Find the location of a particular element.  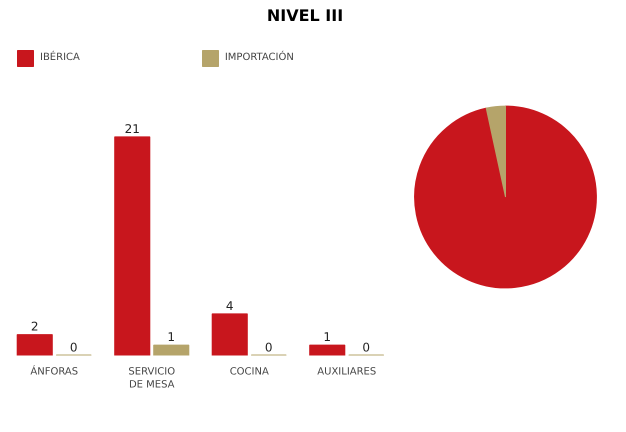

legend-label: IMPORTACIÓN is located at coordinates (259, 58).